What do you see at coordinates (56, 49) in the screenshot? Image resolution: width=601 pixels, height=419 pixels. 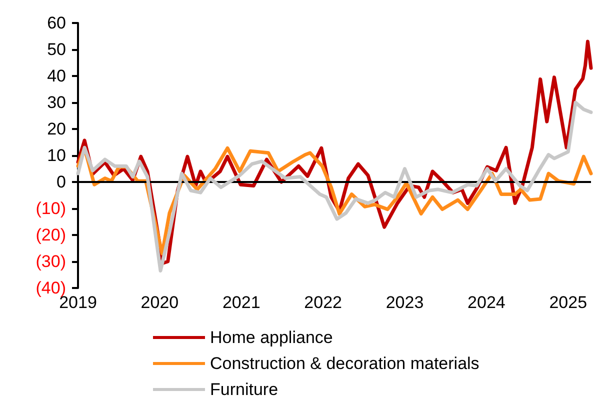 I see `y-tick-label: 50` at bounding box center [56, 49].